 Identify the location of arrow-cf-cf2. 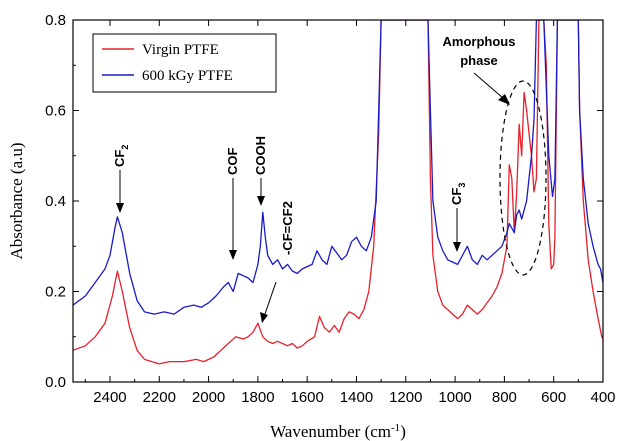
(270, 298).